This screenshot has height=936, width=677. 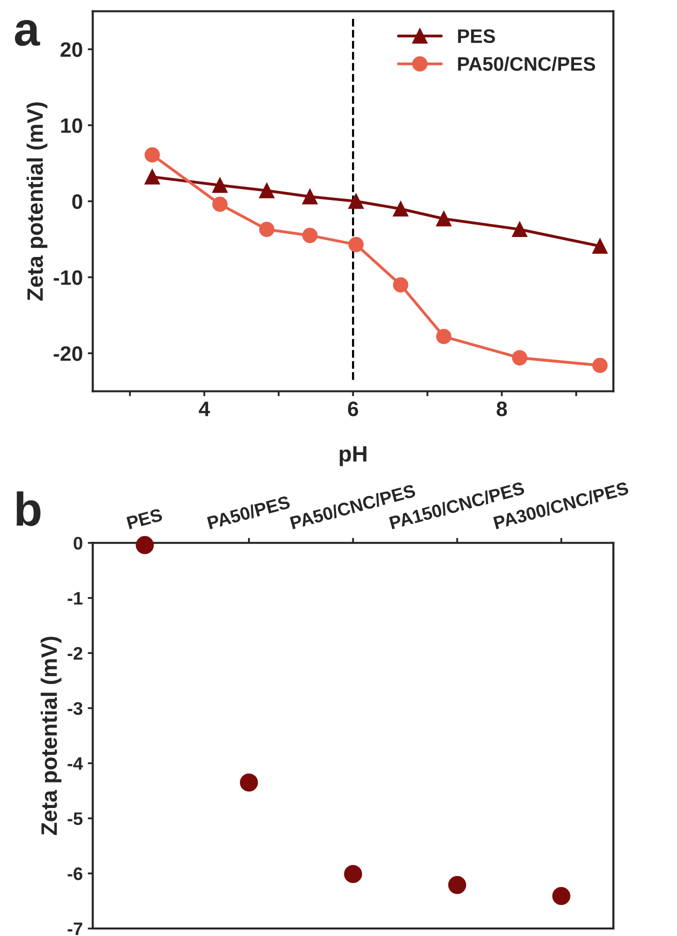 What do you see at coordinates (28, 508) in the screenshot?
I see `chart-title: b` at bounding box center [28, 508].